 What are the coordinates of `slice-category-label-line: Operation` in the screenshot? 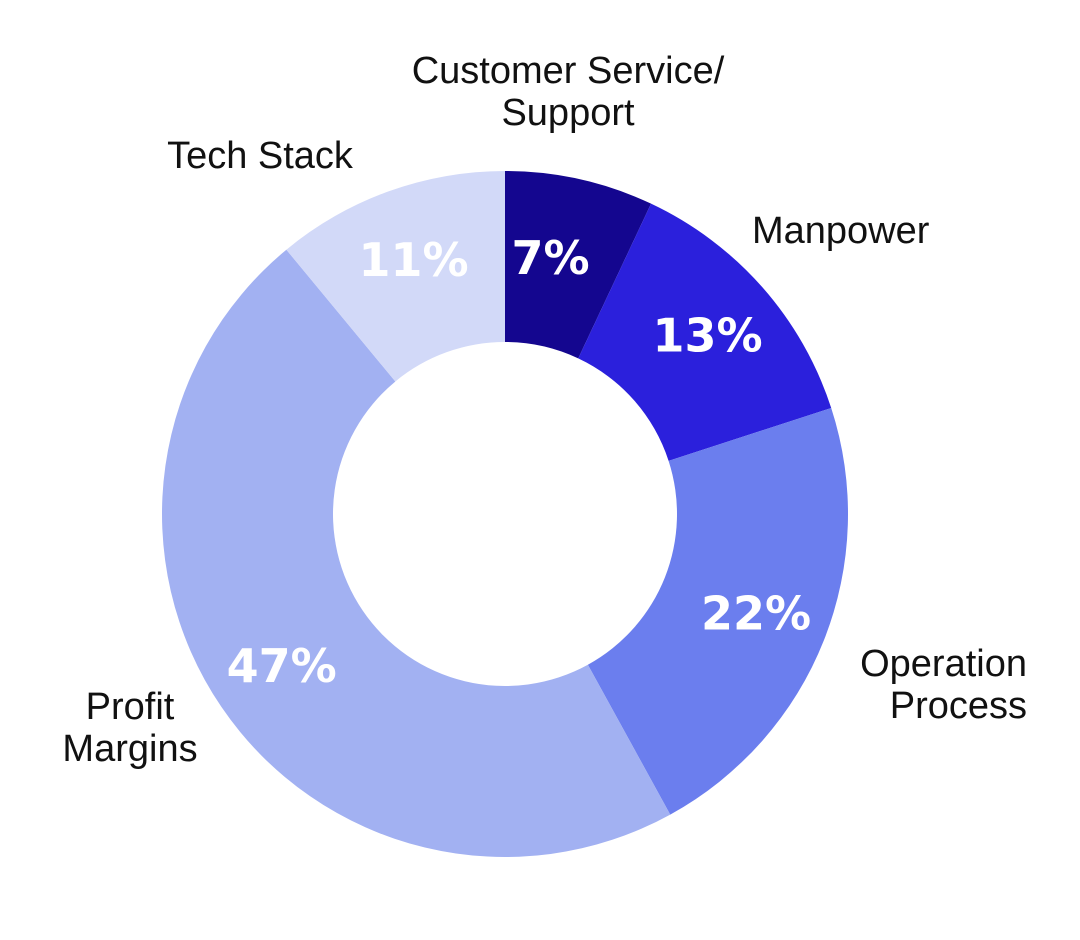 It's located at (943, 664).